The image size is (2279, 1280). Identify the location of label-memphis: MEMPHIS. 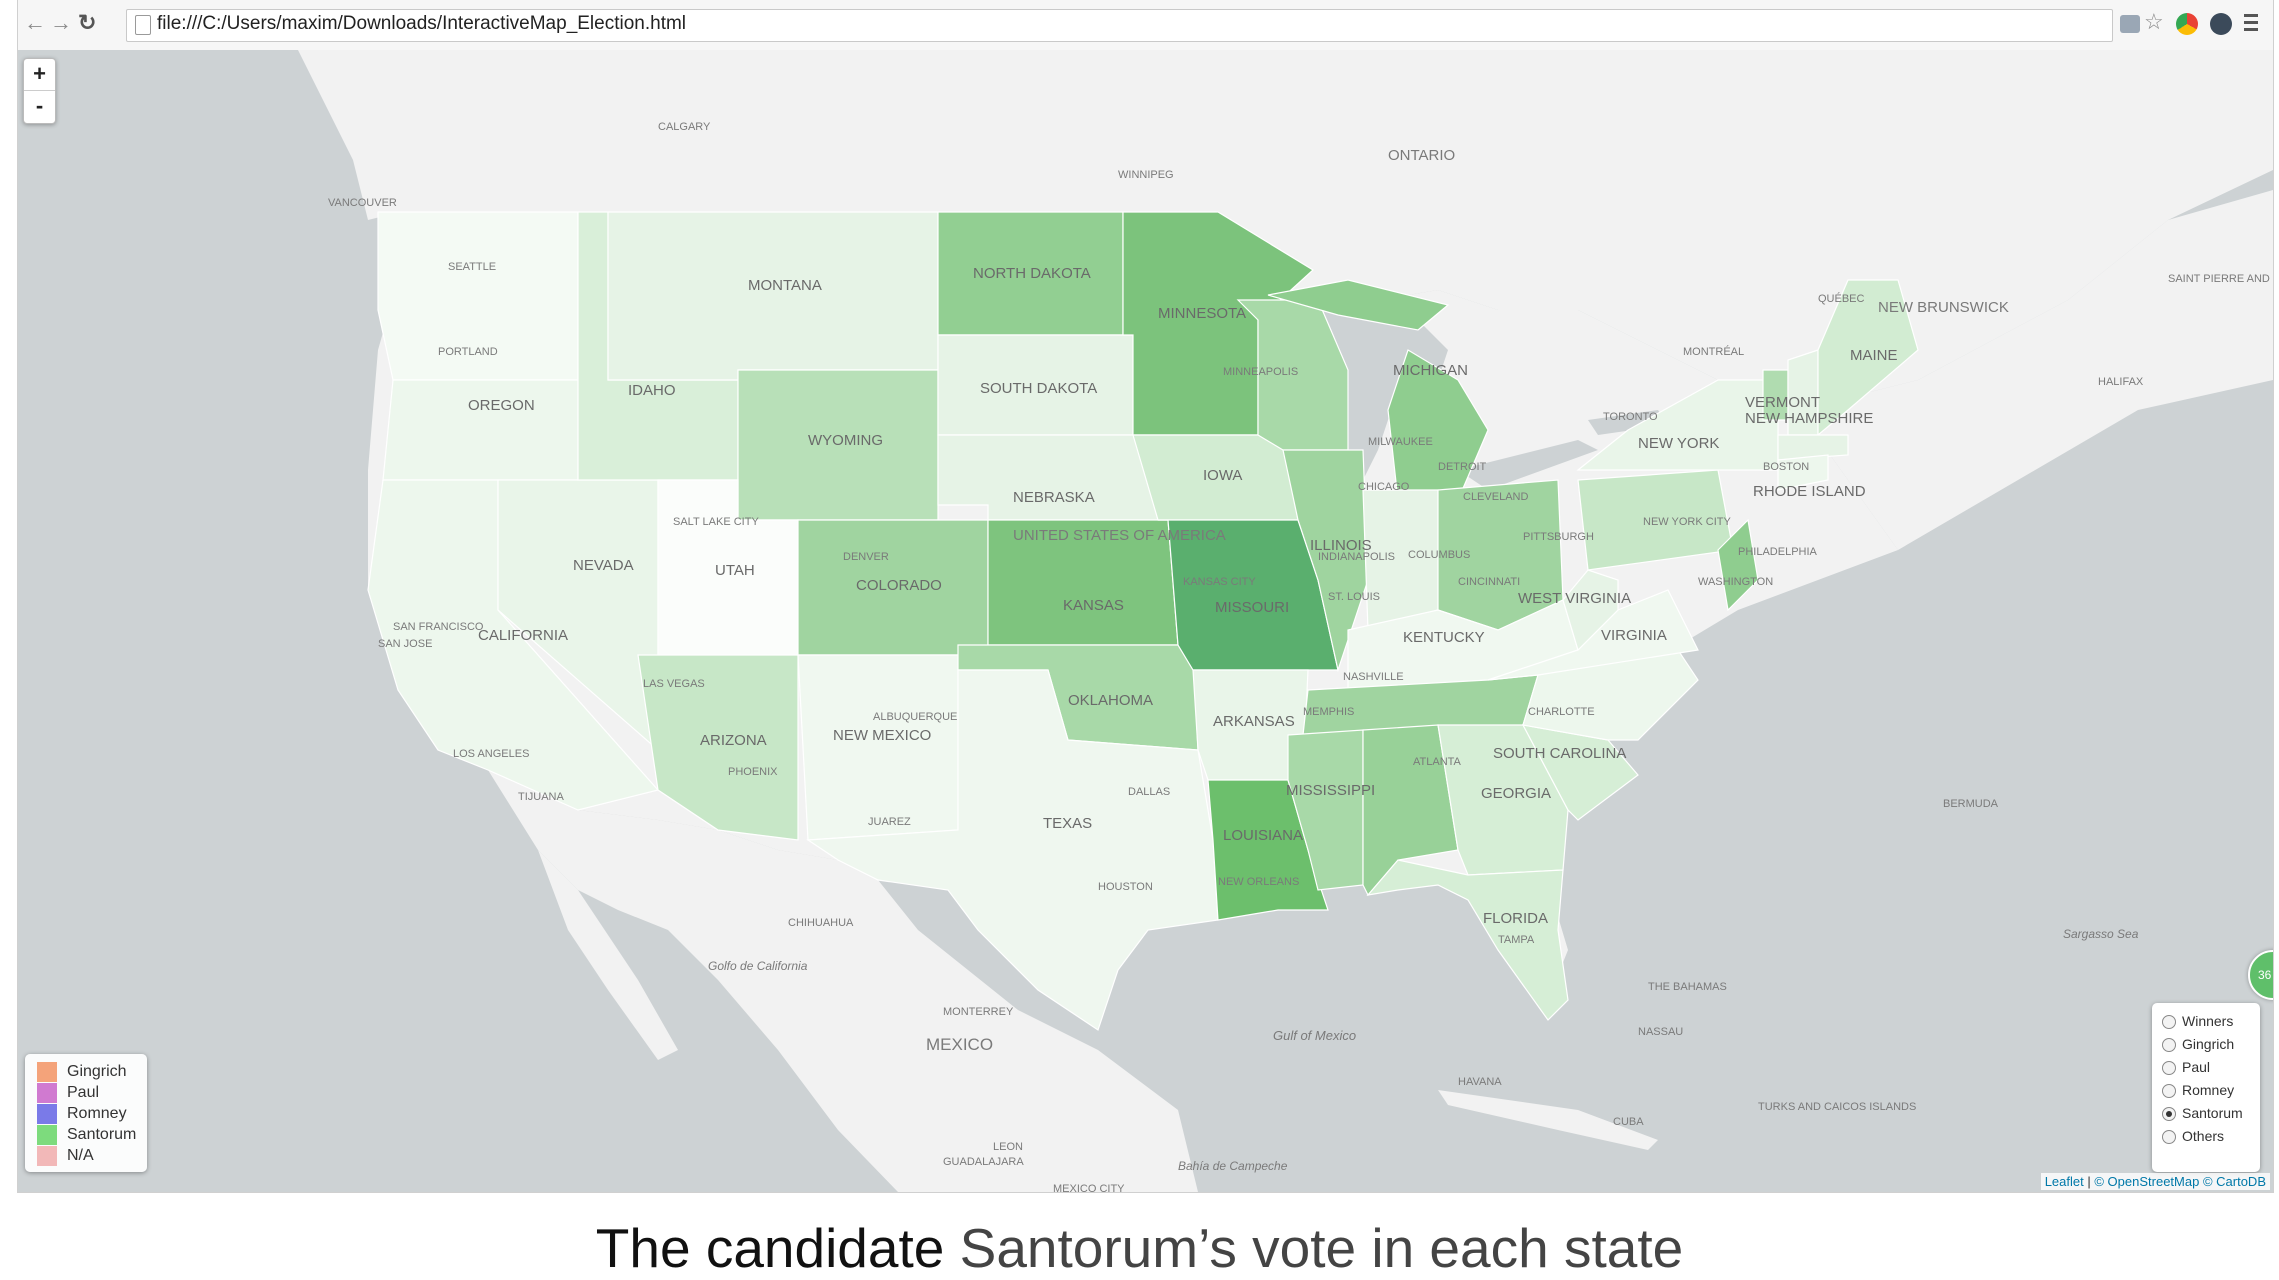
(1328, 712).